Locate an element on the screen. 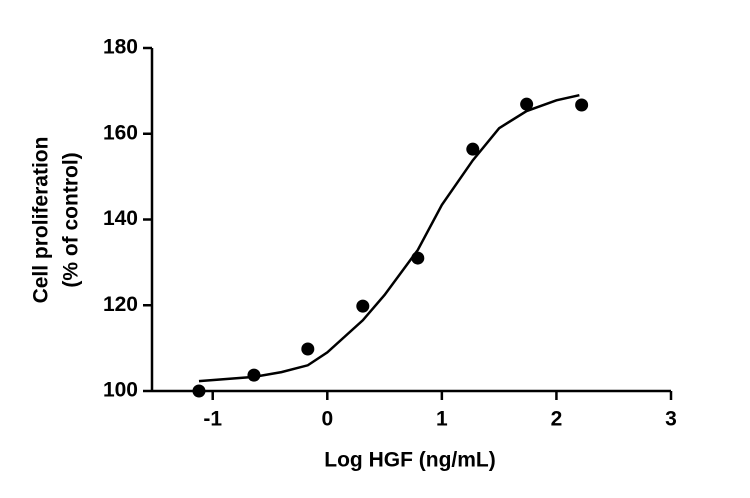  y-tick-label: 180 is located at coordinates (120, 47).